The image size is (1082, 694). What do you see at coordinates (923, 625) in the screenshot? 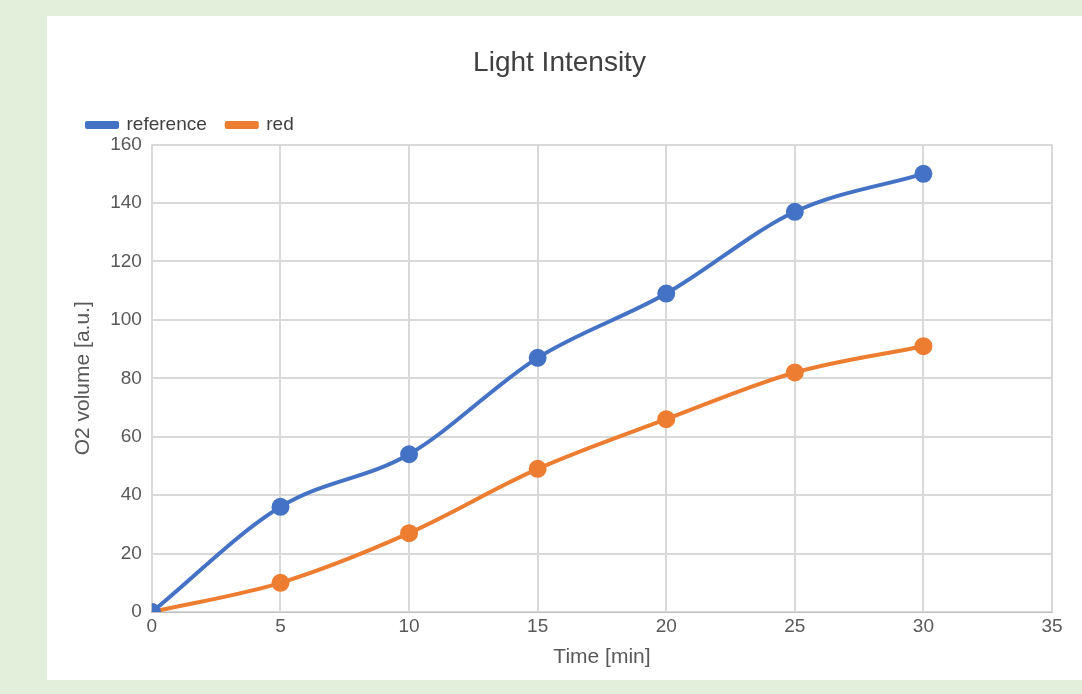
I see `x-tick-label: 30` at bounding box center [923, 625].